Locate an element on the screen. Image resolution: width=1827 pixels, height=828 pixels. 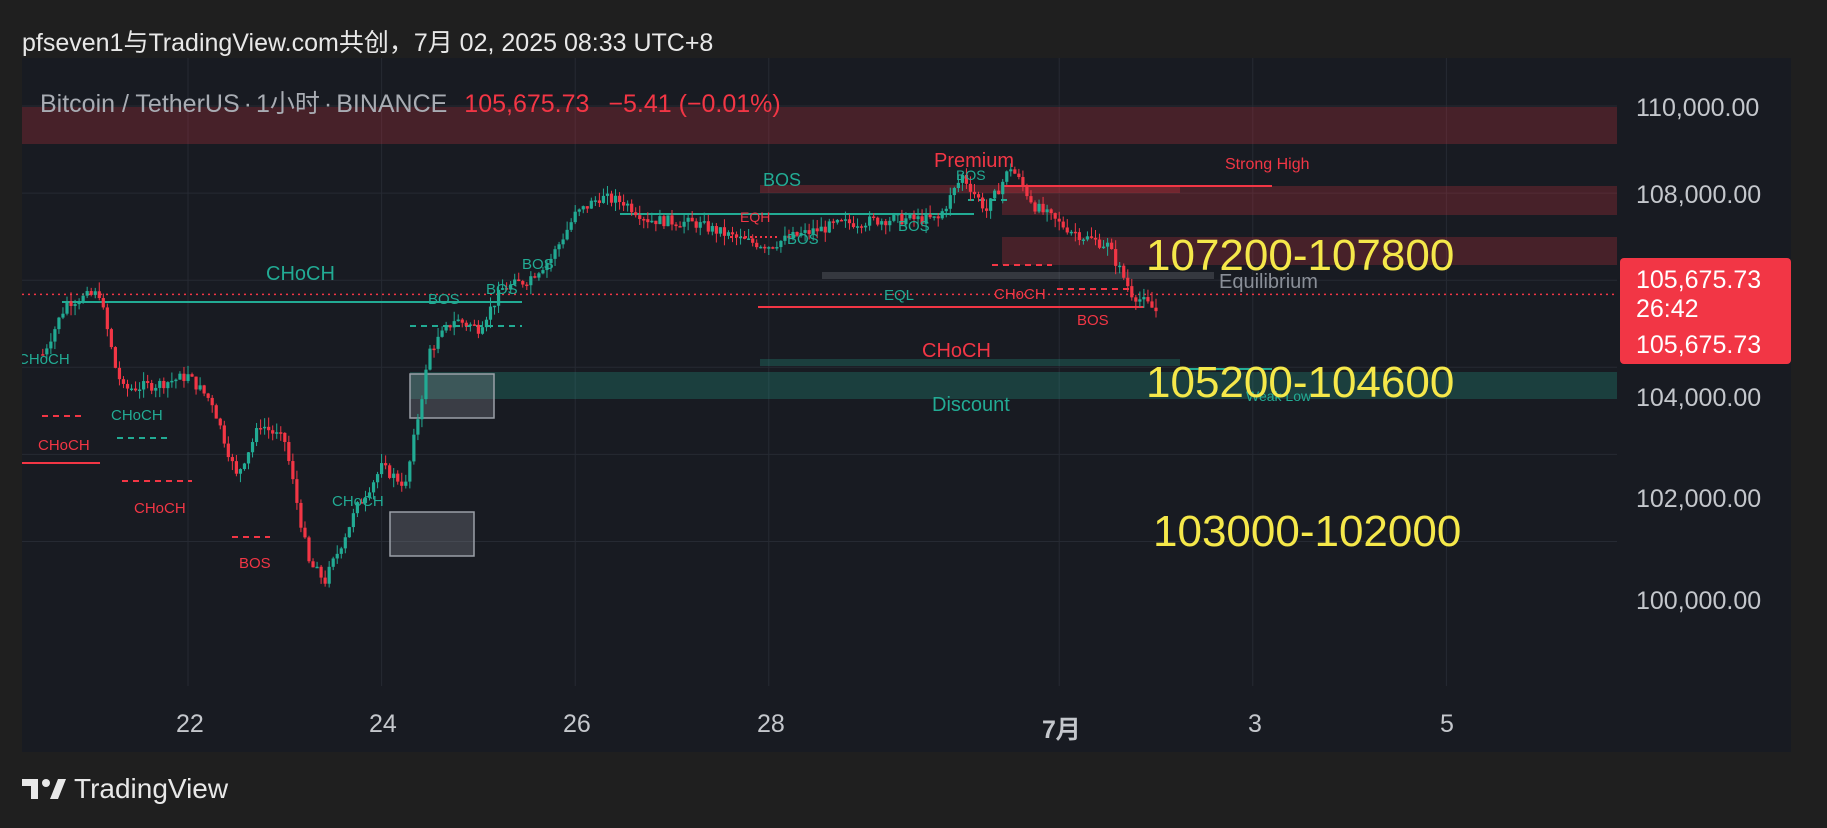
zone-label-upper: 107200-107800 is located at coordinates (1300, 255).